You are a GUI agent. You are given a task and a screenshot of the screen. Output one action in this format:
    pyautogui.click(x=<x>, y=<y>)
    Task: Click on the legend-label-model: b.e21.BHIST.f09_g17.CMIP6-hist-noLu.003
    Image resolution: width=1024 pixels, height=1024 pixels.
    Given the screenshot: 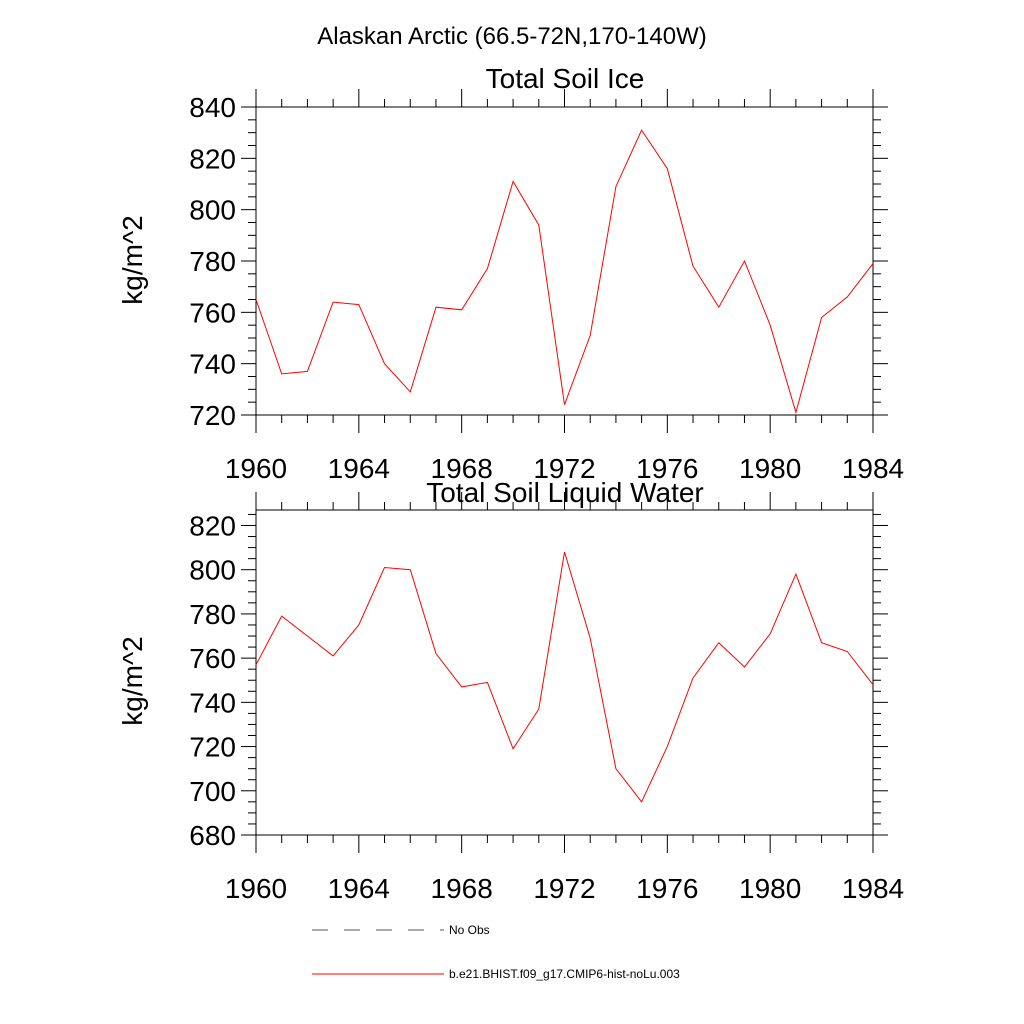 What is the action you would take?
    pyautogui.click(x=564, y=974)
    